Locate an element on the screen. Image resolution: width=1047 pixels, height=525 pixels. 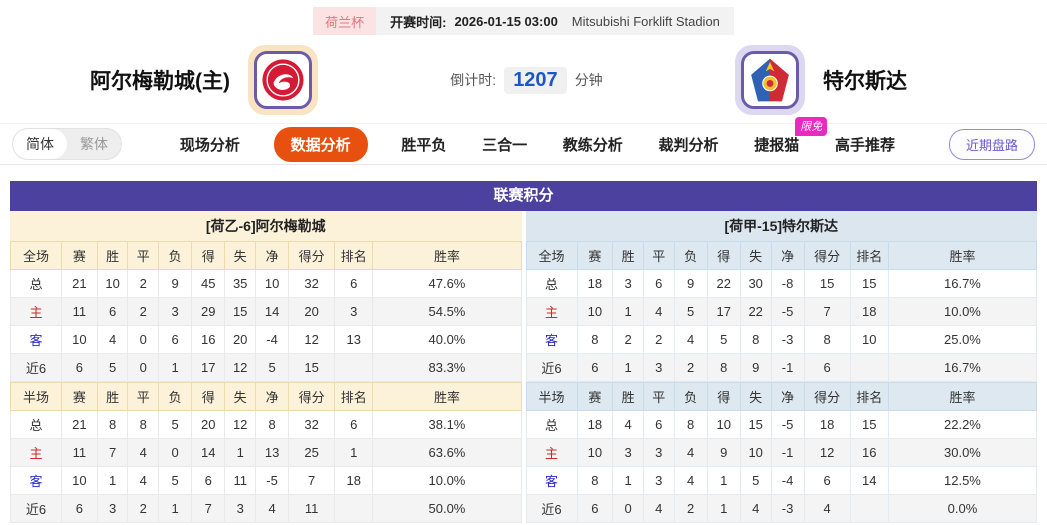
tab-data-analysis: 数据分析 is located at coordinates (320, 144).